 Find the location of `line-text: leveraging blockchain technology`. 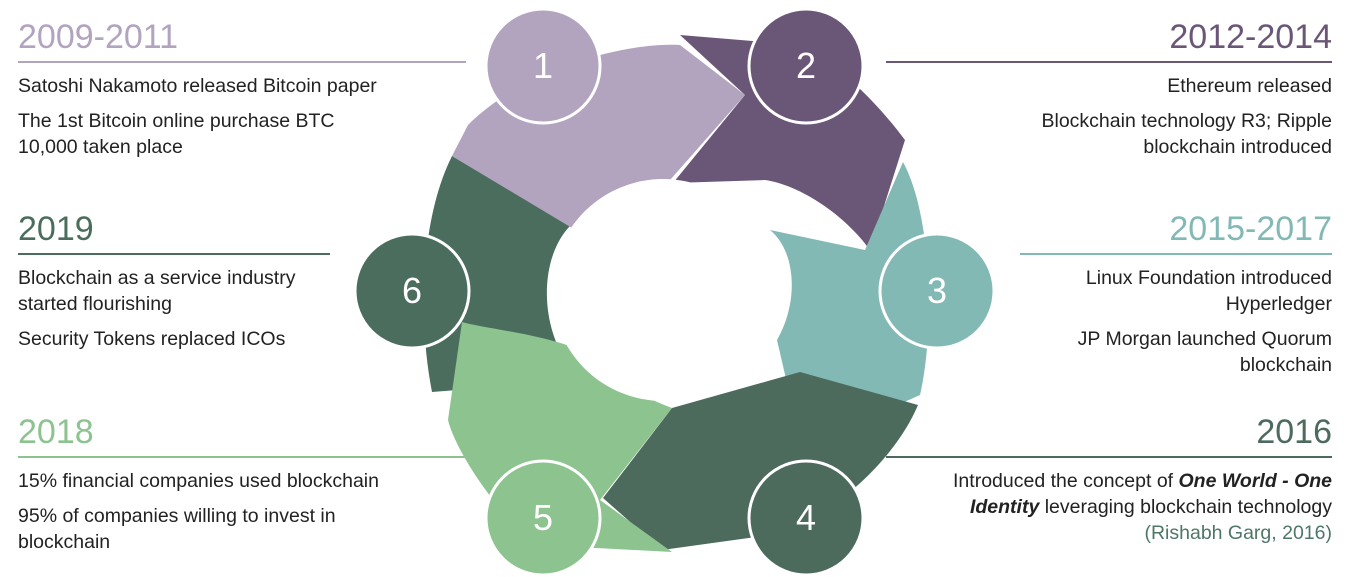

line-text: leveraging blockchain technology is located at coordinates (1185, 507).